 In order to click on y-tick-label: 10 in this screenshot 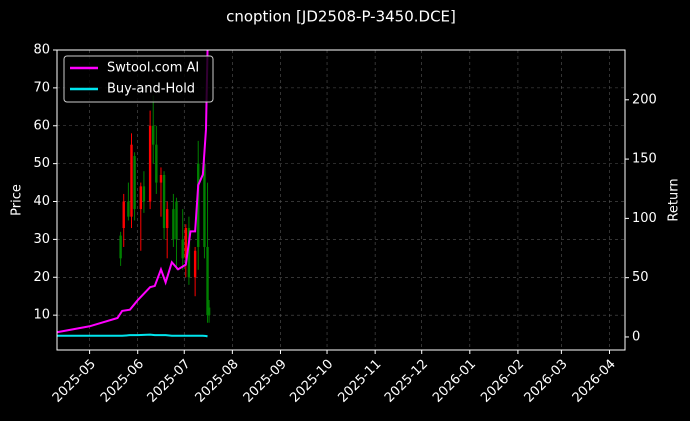, I will do `click(41, 315)`.